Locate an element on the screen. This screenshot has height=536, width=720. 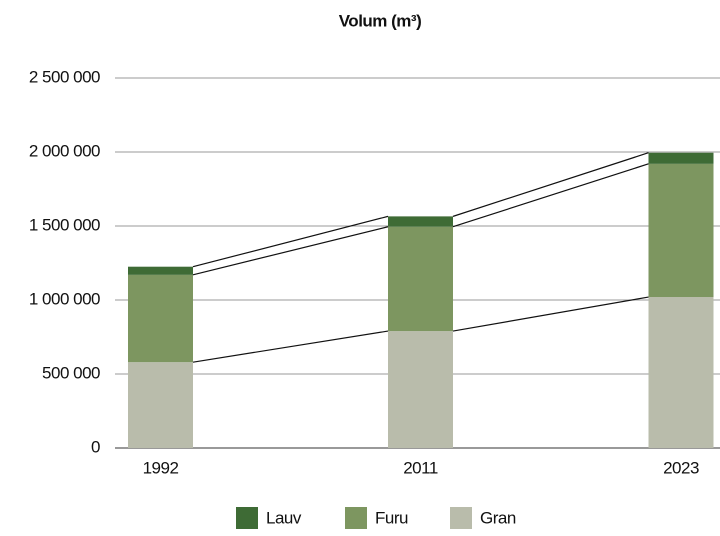
y-tick-label: 500 000 is located at coordinates (71, 372).